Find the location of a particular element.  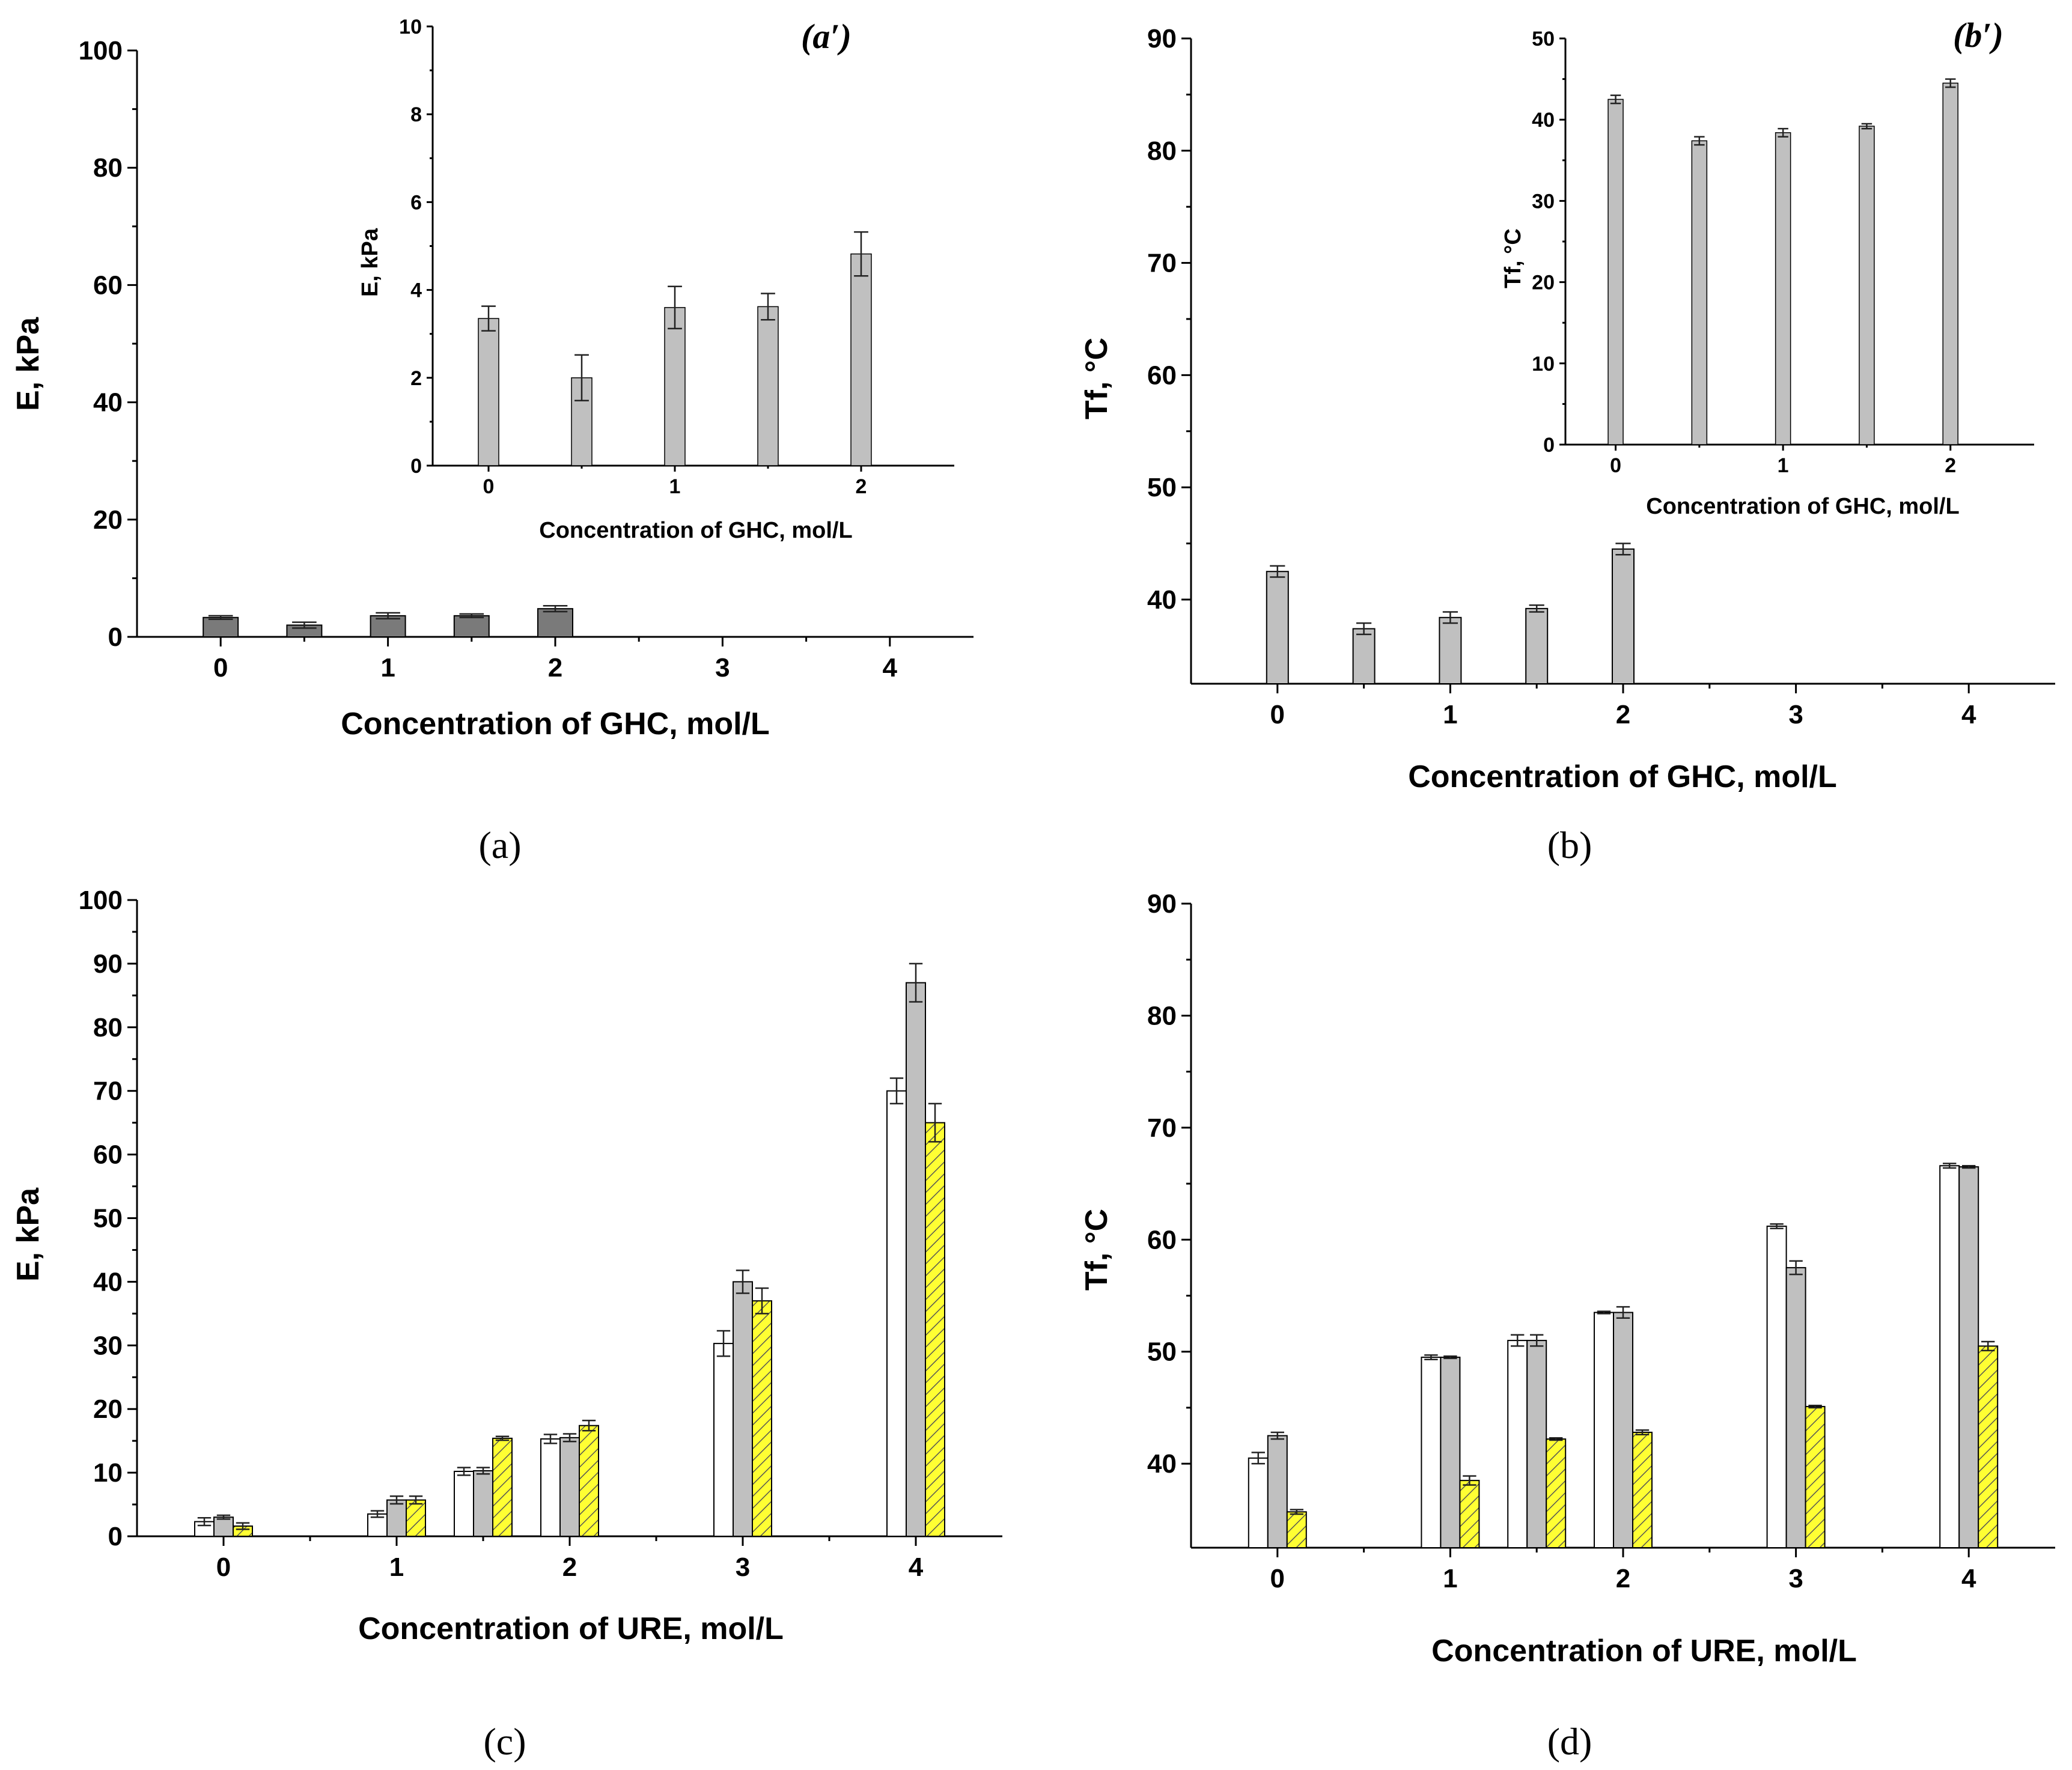

panel-b-y-tick-label: 90 is located at coordinates (1162, 38).